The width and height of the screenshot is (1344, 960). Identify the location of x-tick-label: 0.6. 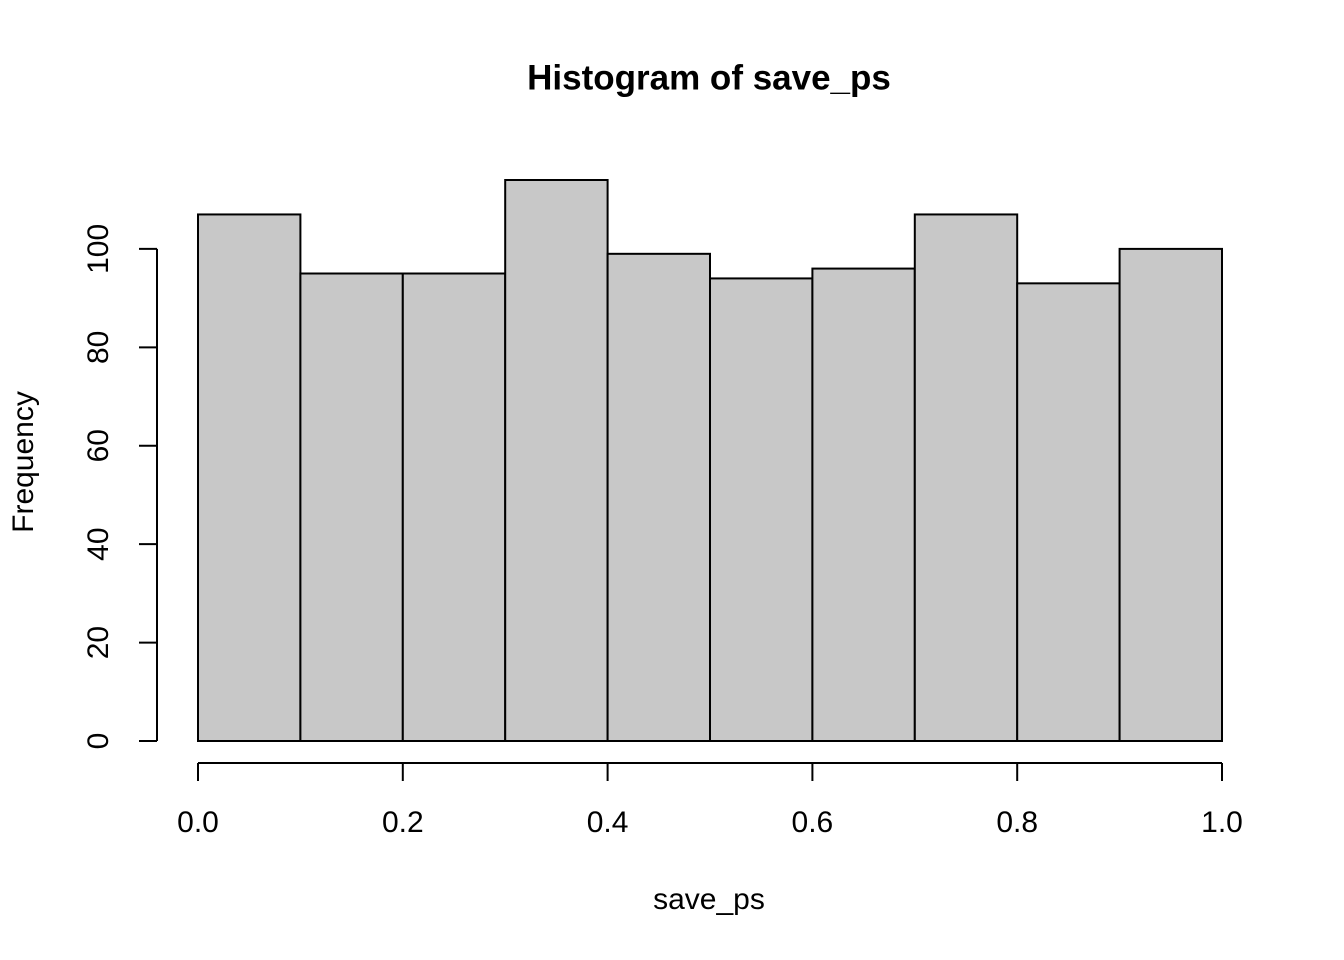
(813, 822).